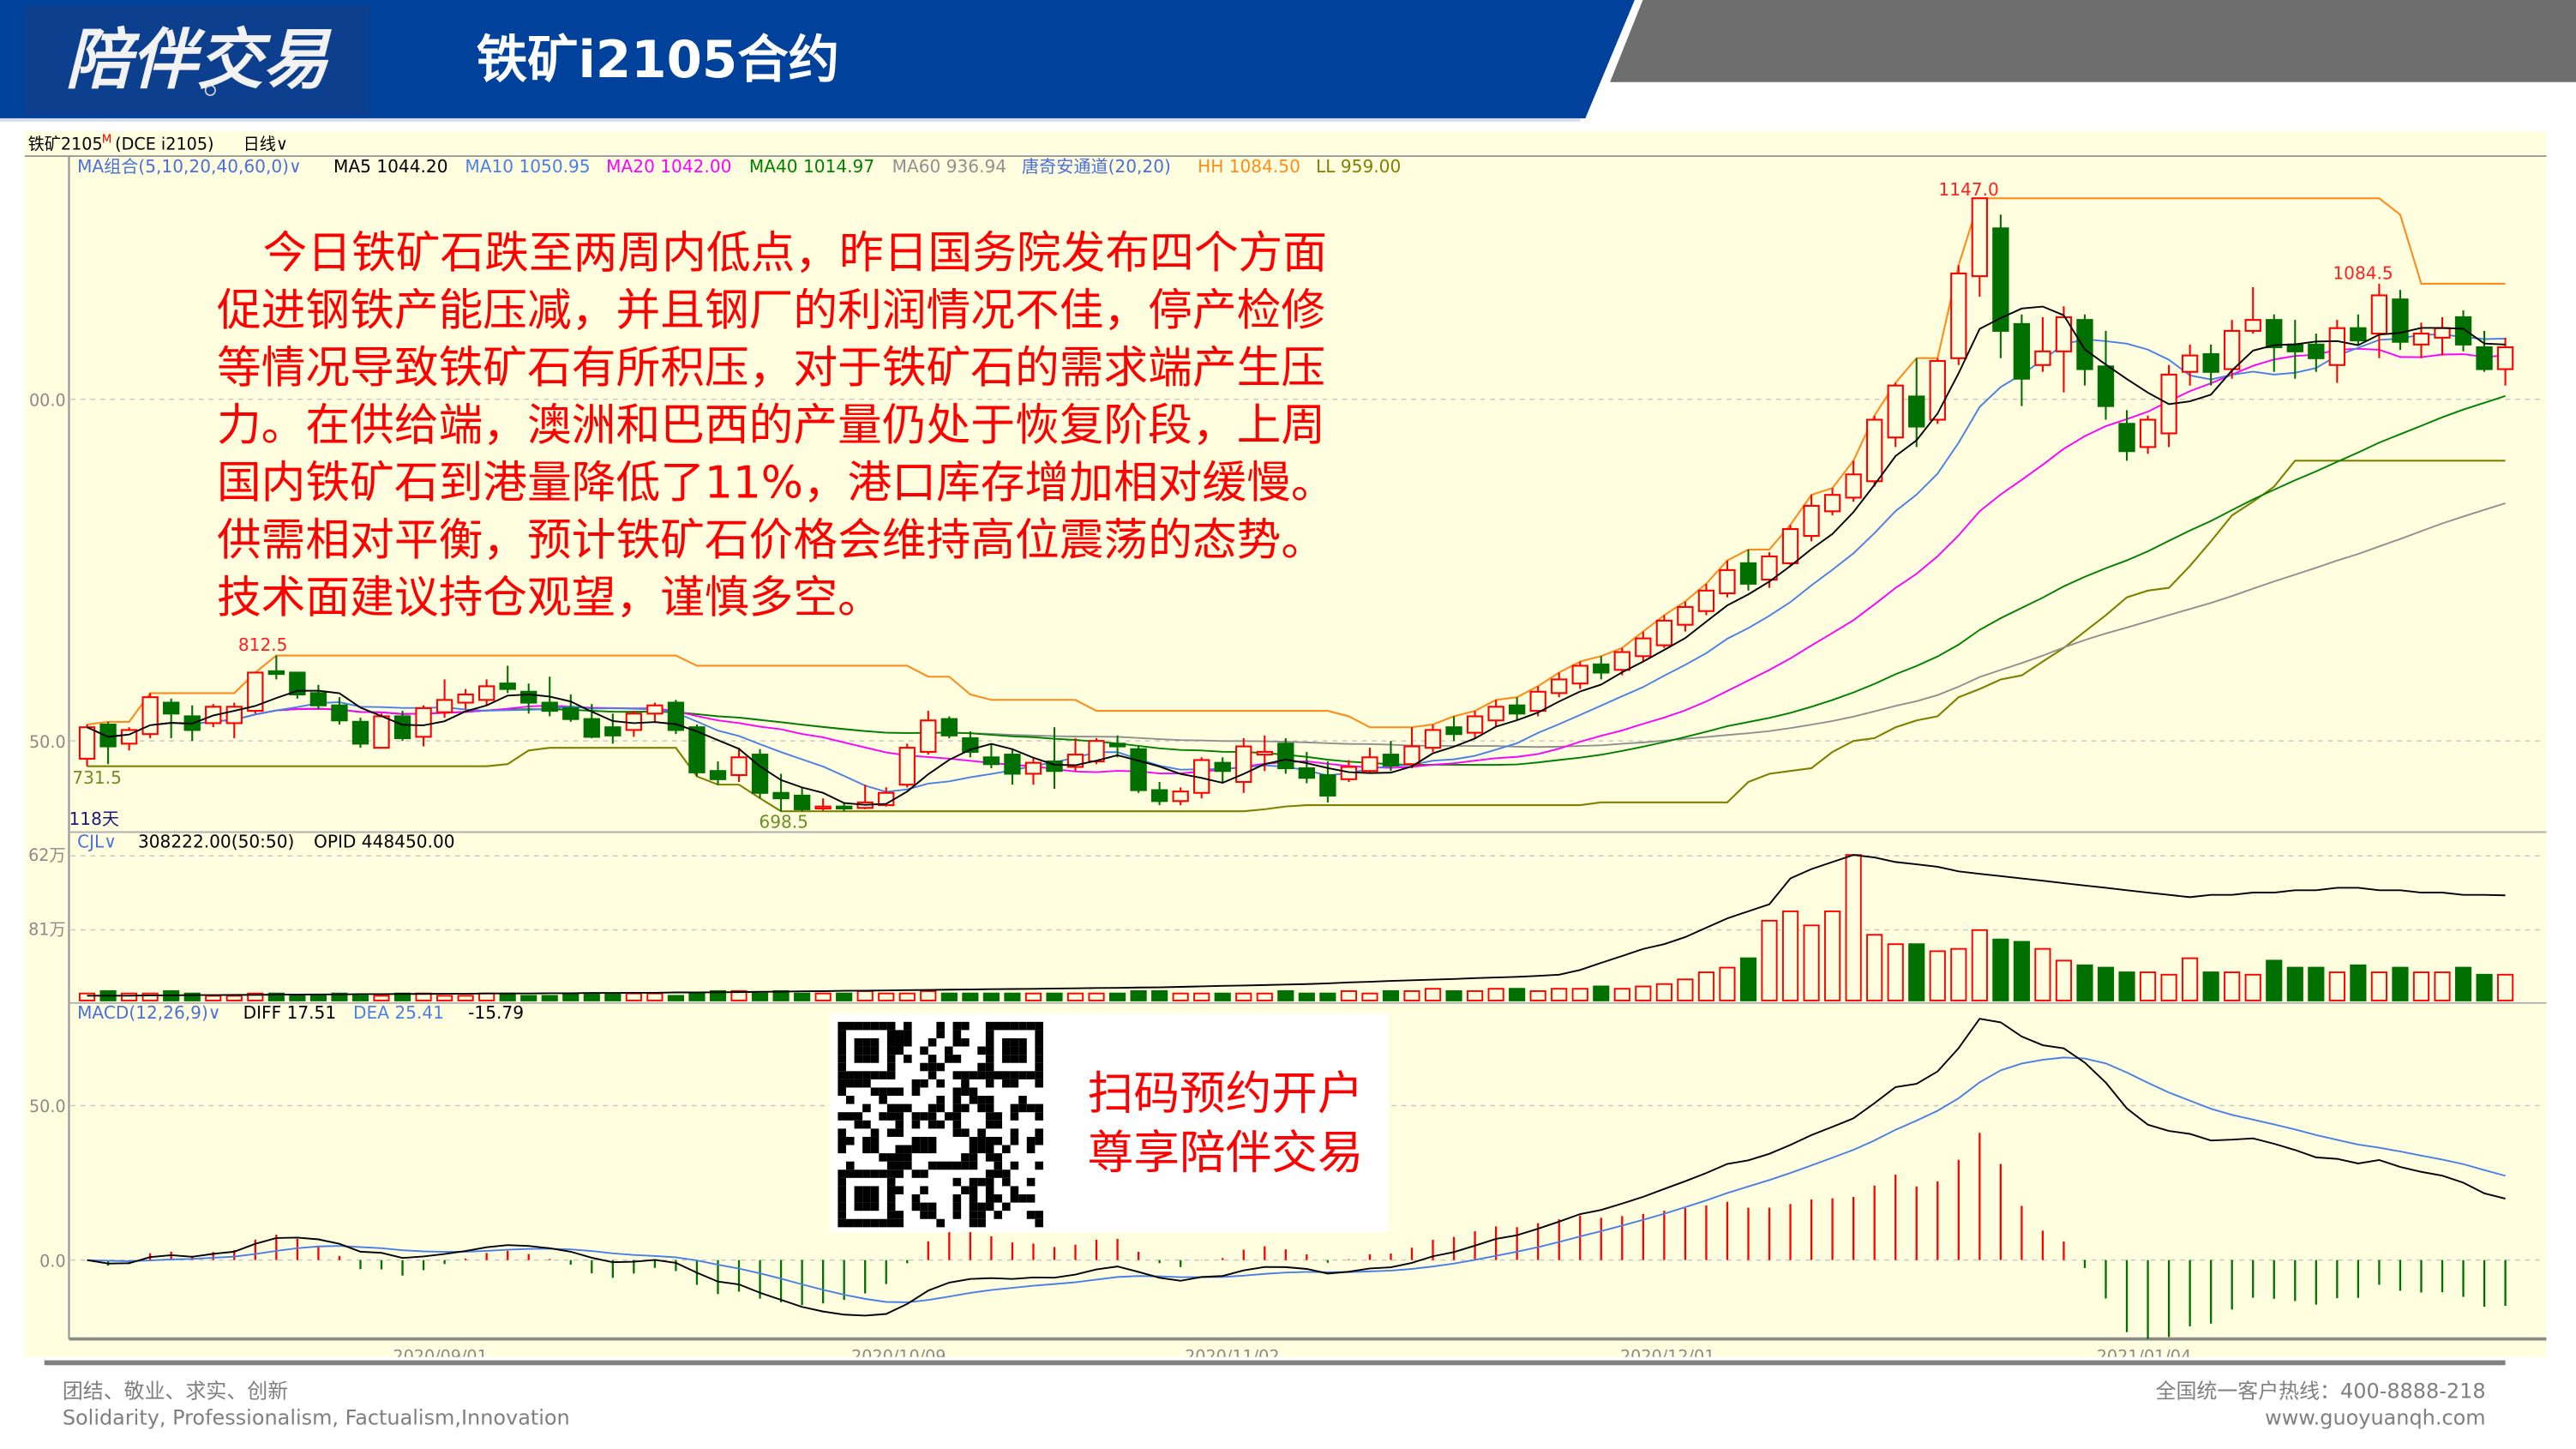  Describe the element at coordinates (265, 144) in the screenshot. I see `period-dropdown: 日线∨` at that location.